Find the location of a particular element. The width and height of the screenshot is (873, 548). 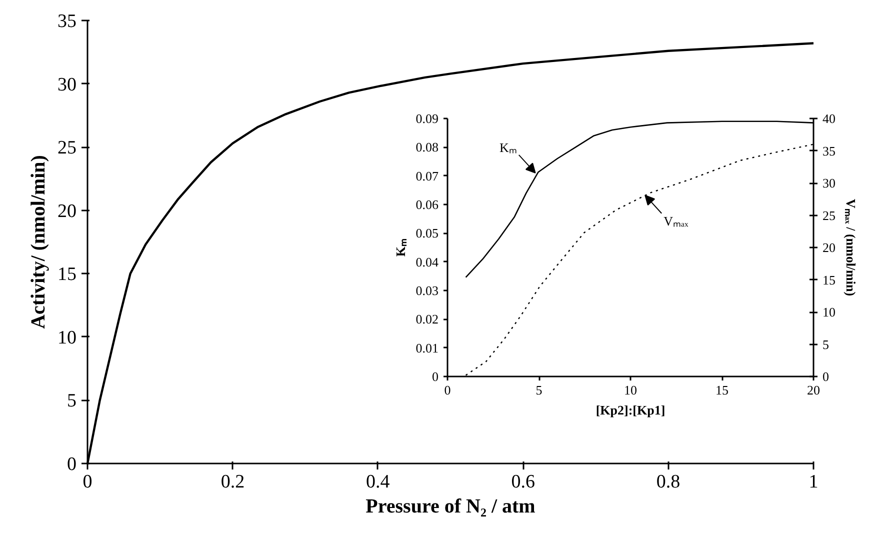

y2-tick-label: 20 is located at coordinates (829, 247).